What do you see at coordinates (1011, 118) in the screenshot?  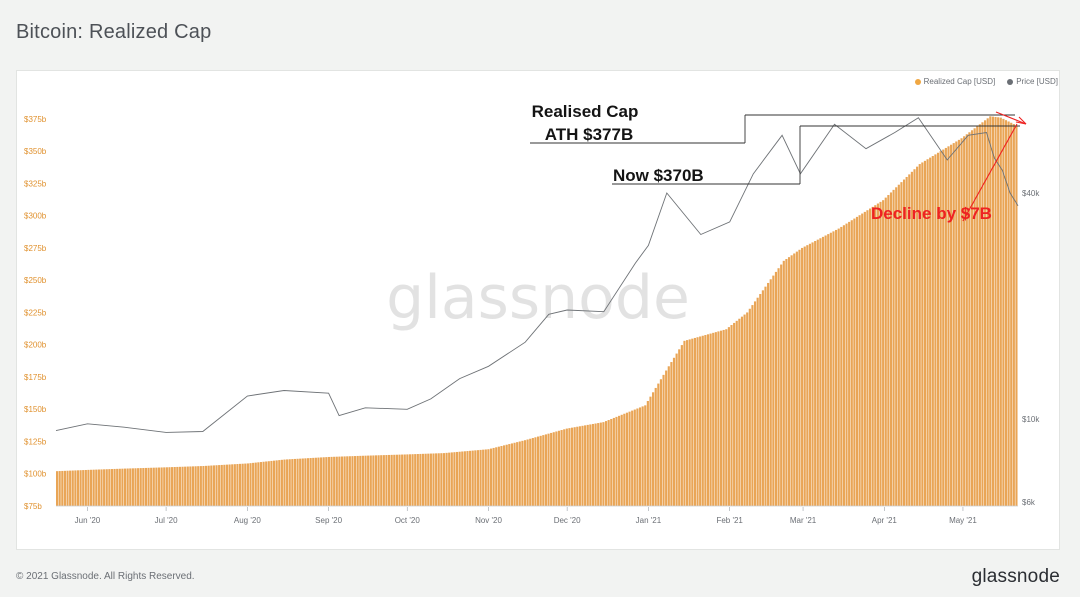 I see `decline-arrow-line` at bounding box center [1011, 118].